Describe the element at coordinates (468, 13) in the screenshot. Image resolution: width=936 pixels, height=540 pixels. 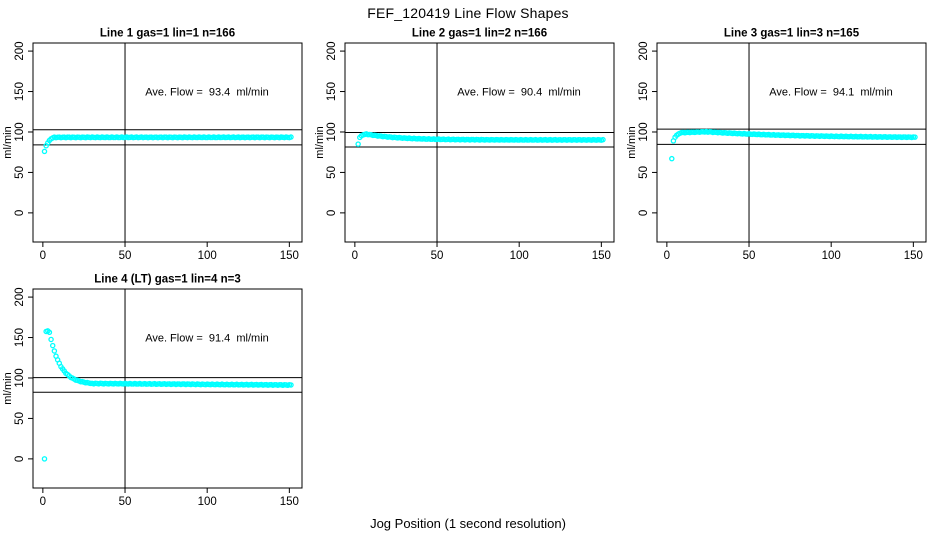
I see `figure-title: FEF_120419 Line Flow Shapes` at that location.